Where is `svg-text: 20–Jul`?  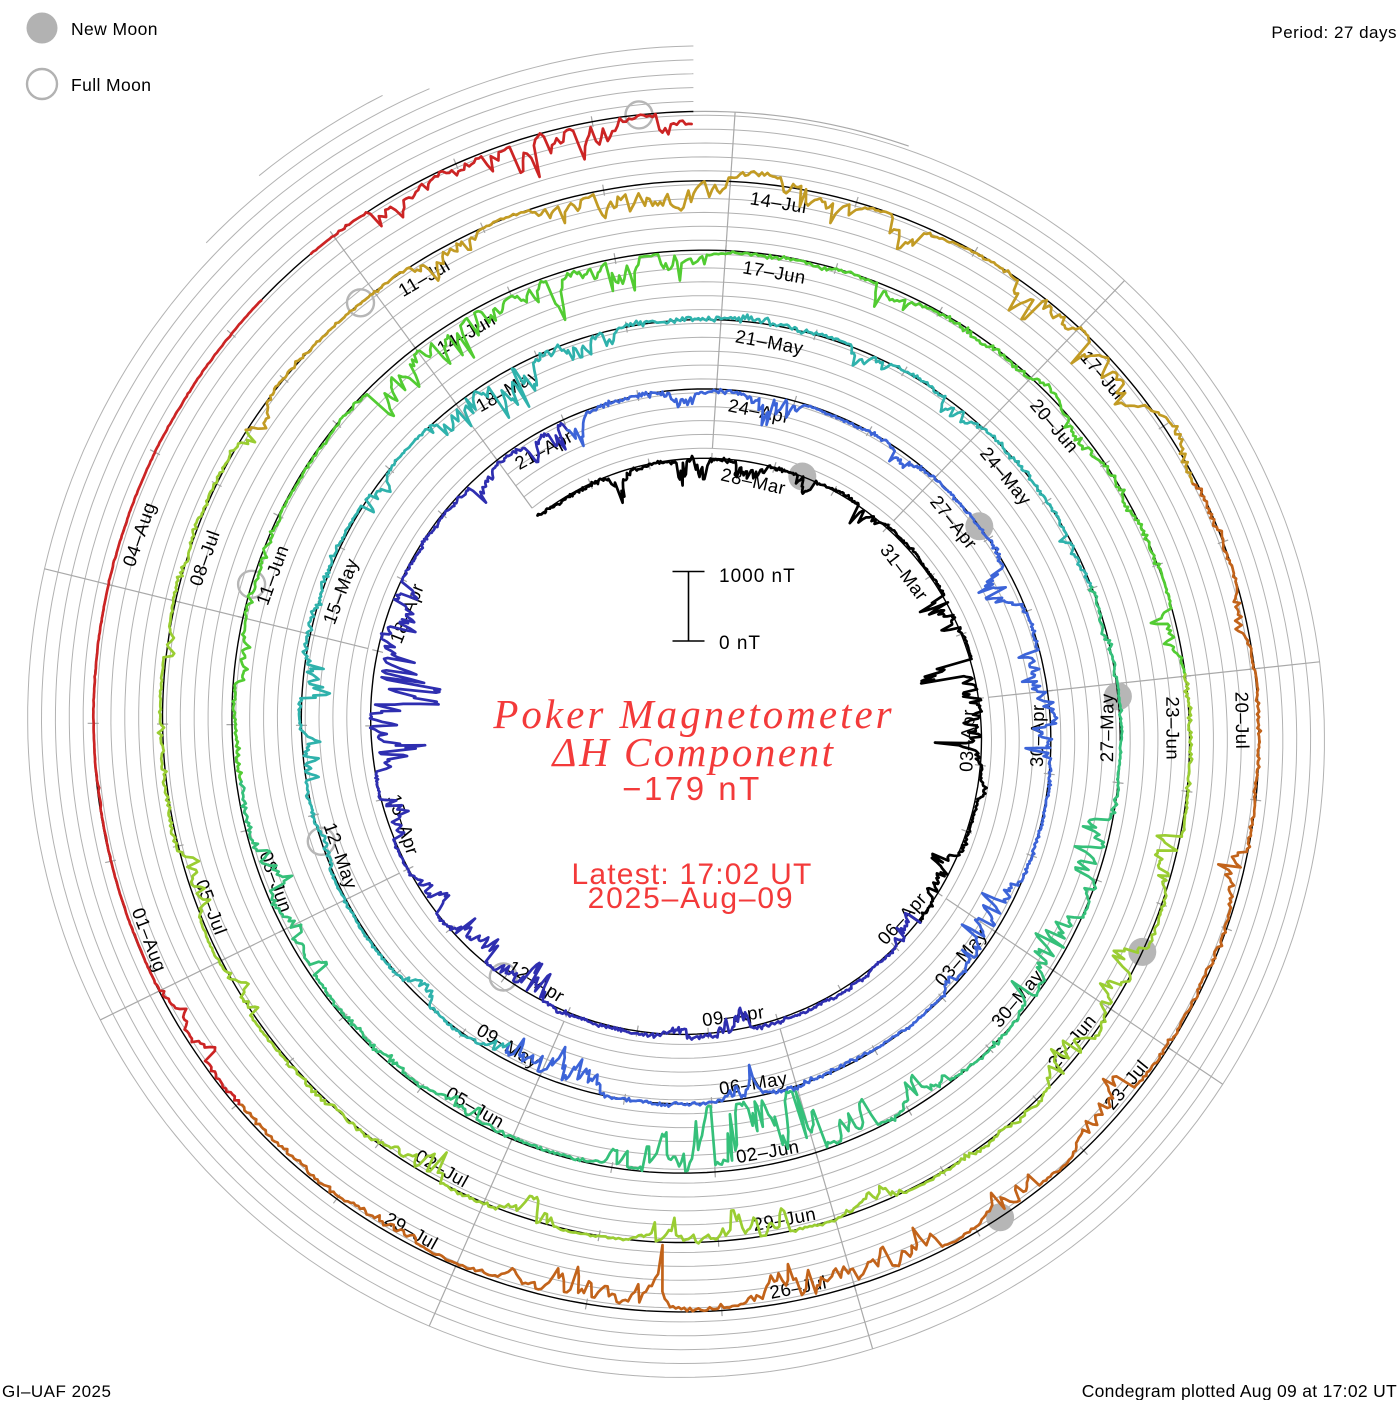 svg-text: 20–Jul is located at coordinates (1242, 721).